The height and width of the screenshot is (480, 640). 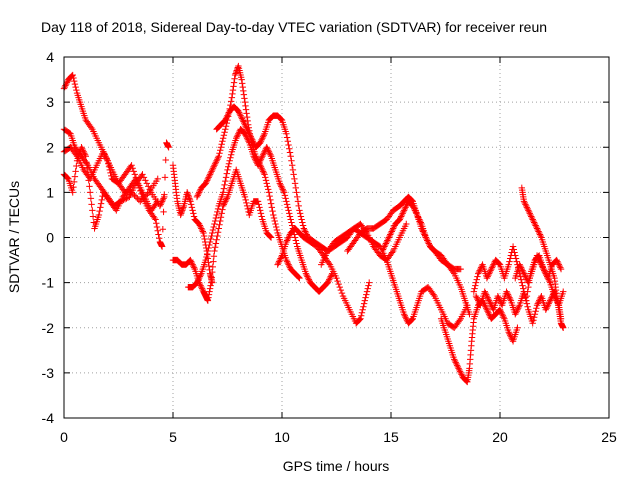 I want to click on x-tick-label: 5, so click(x=173, y=437).